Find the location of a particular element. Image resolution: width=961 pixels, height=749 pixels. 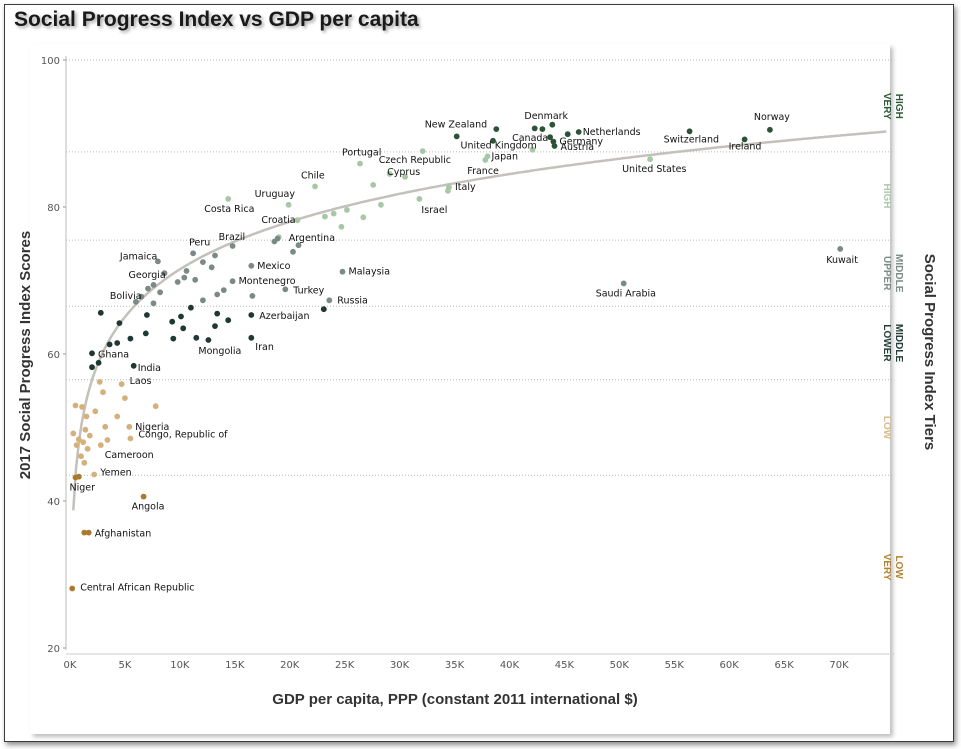

point-label: Georgia is located at coordinates (147, 275).